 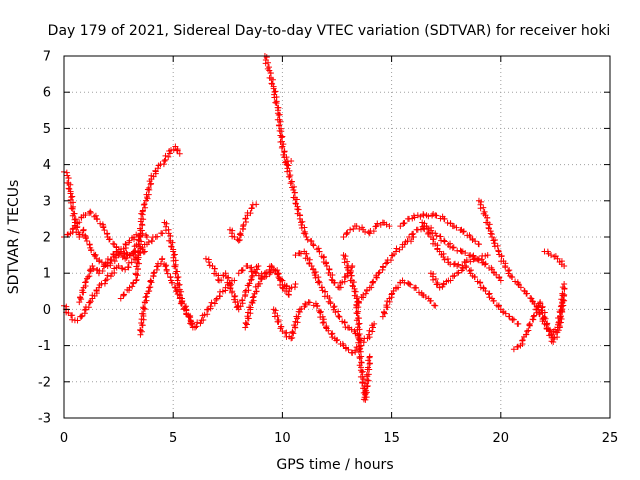 What do you see at coordinates (385, 271) in the screenshot?
I see `series-track-r` at bounding box center [385, 271].